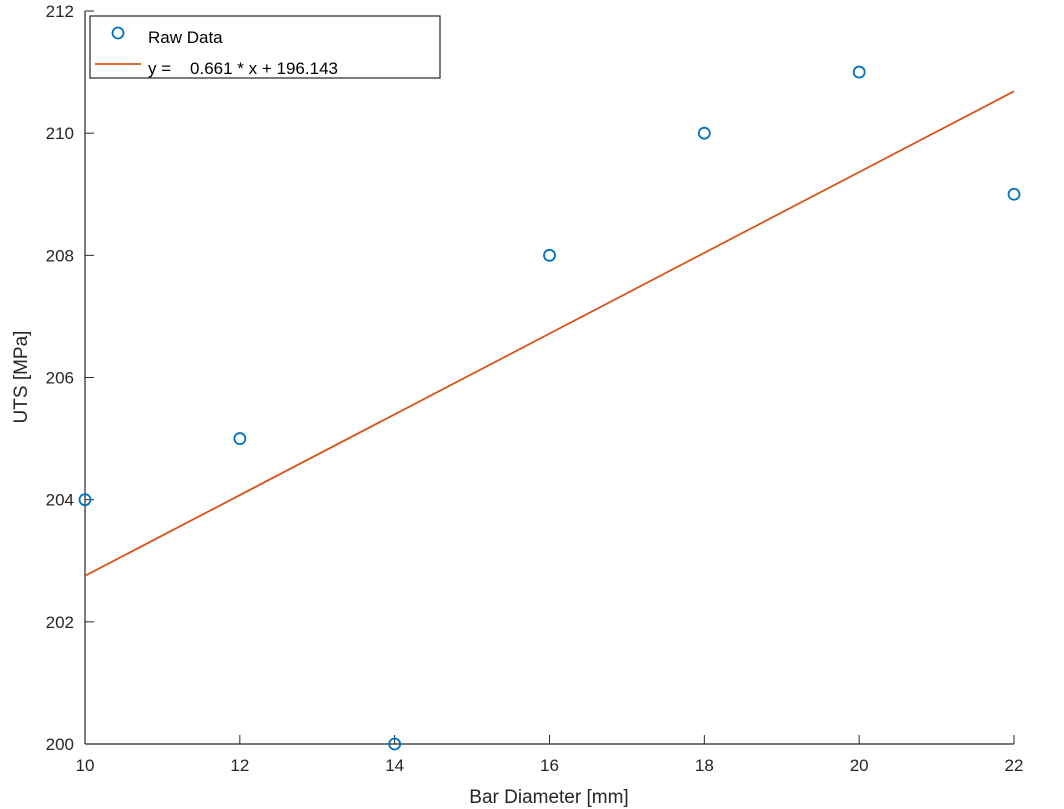 This screenshot has width=1064, height=809. I want to click on y-tick-label: 208, so click(60, 255).